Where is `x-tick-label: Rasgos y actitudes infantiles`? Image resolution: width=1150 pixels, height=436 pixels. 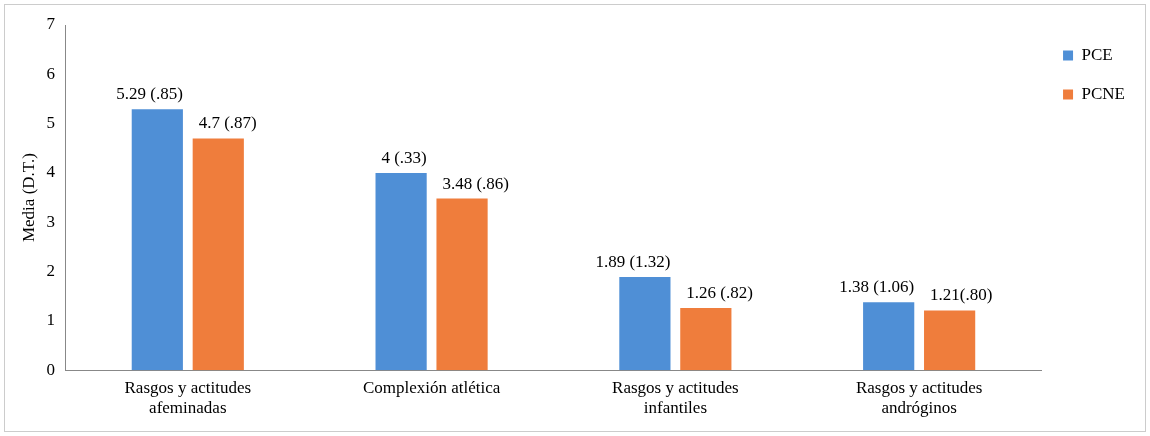 x-tick-label: Rasgos y actitudes infantiles is located at coordinates (675, 397).